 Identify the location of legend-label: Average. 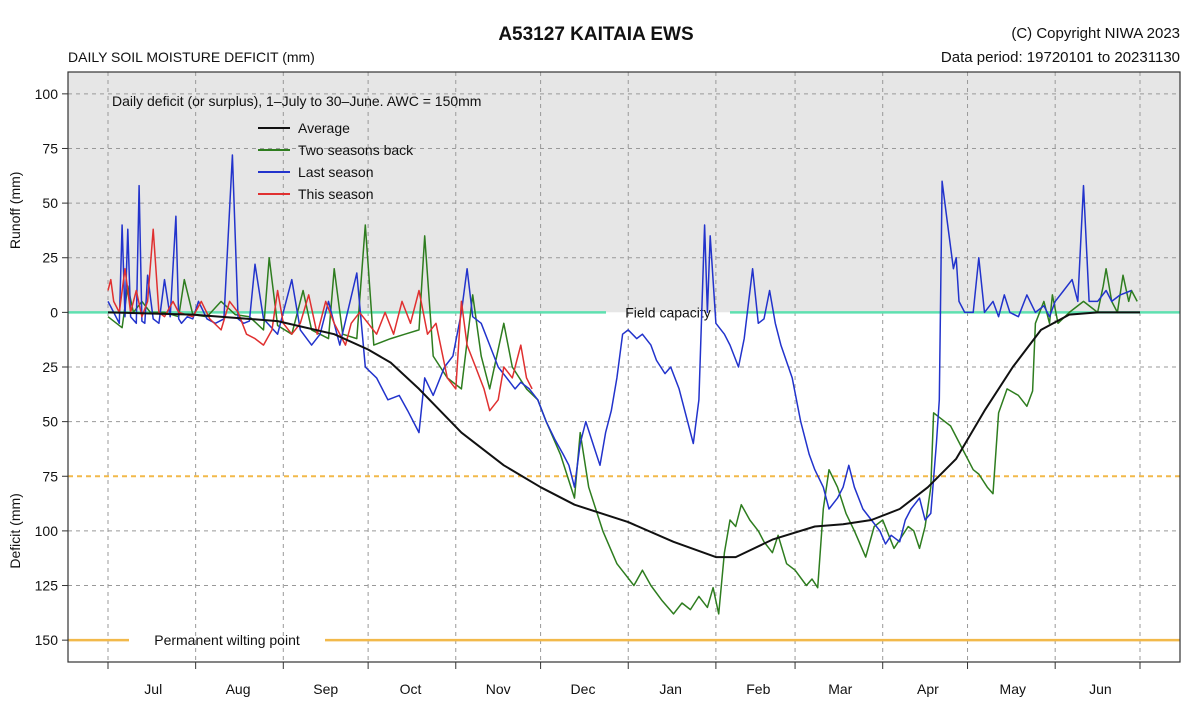
(324, 128).